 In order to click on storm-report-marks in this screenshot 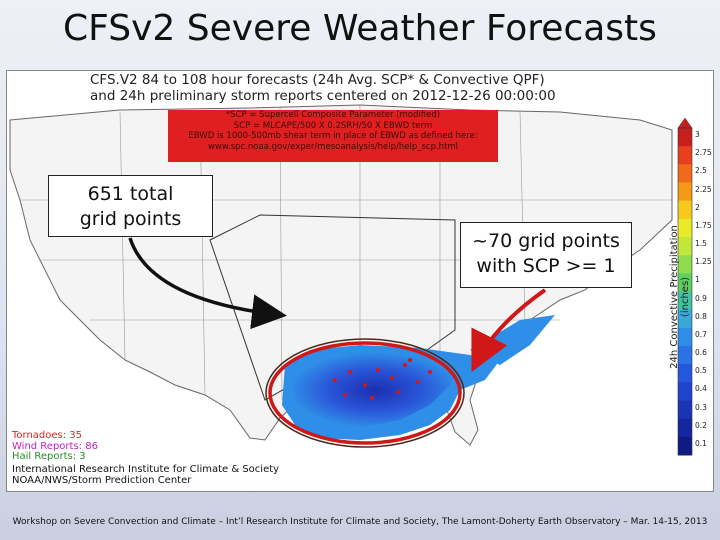, I will do `click(382, 379)`.